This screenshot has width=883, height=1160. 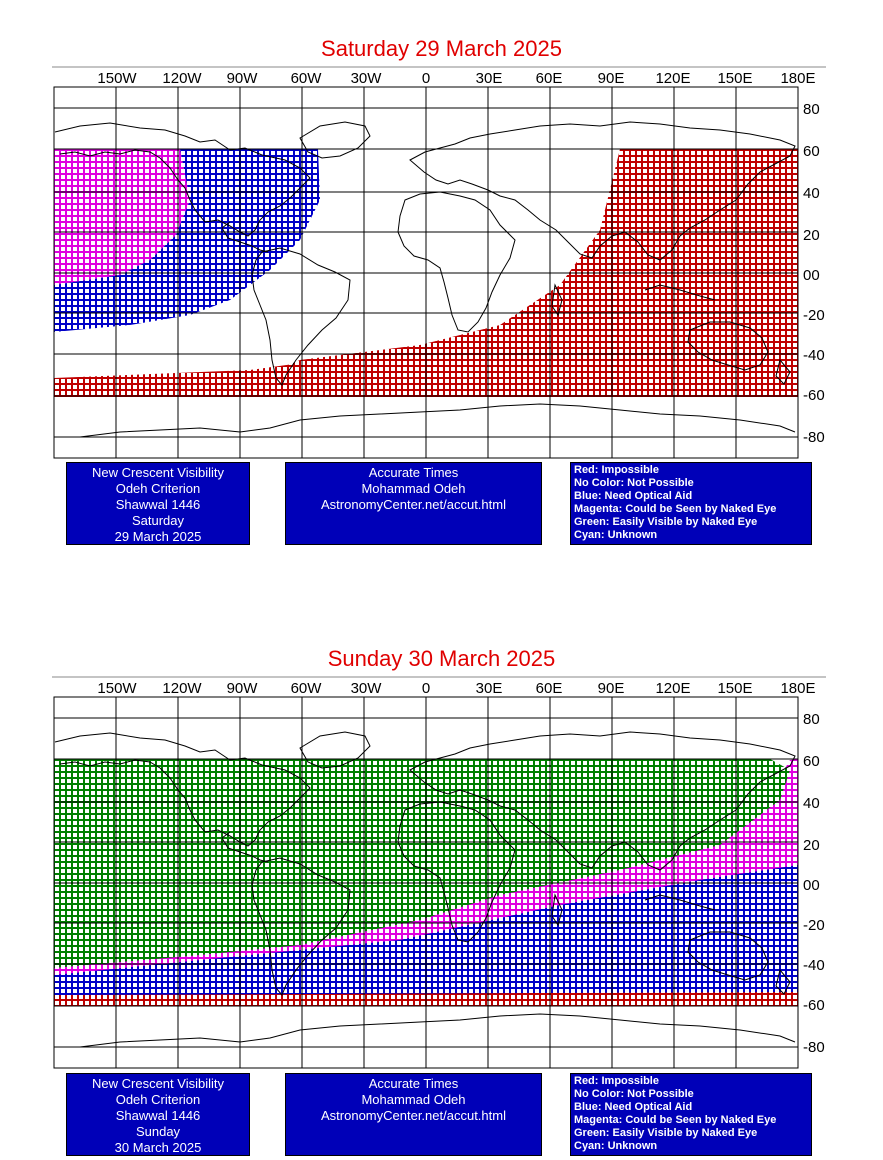 I want to click on region-optical-aid, so click(x=187, y=240).